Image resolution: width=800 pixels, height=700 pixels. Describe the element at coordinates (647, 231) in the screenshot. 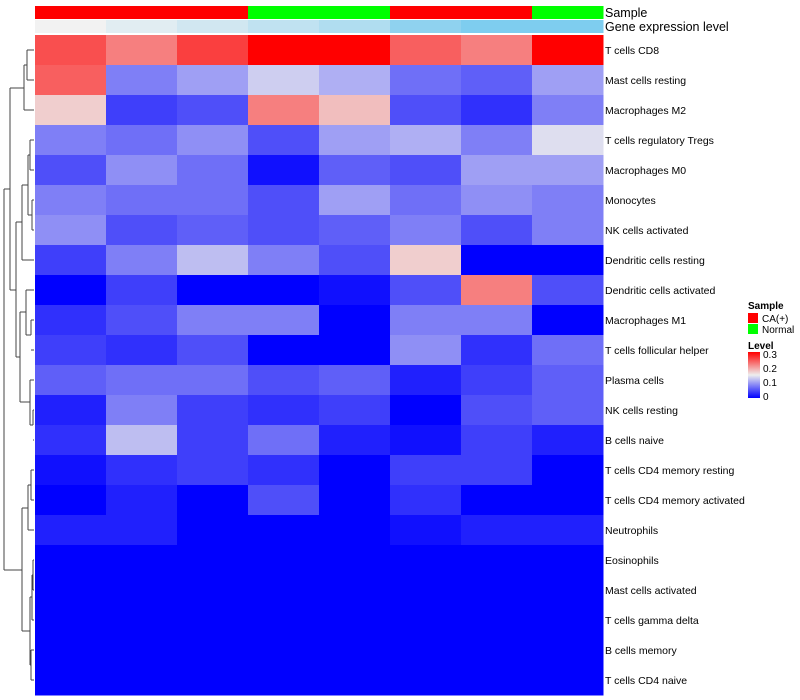

I see `row-label: NK cells activated` at that location.